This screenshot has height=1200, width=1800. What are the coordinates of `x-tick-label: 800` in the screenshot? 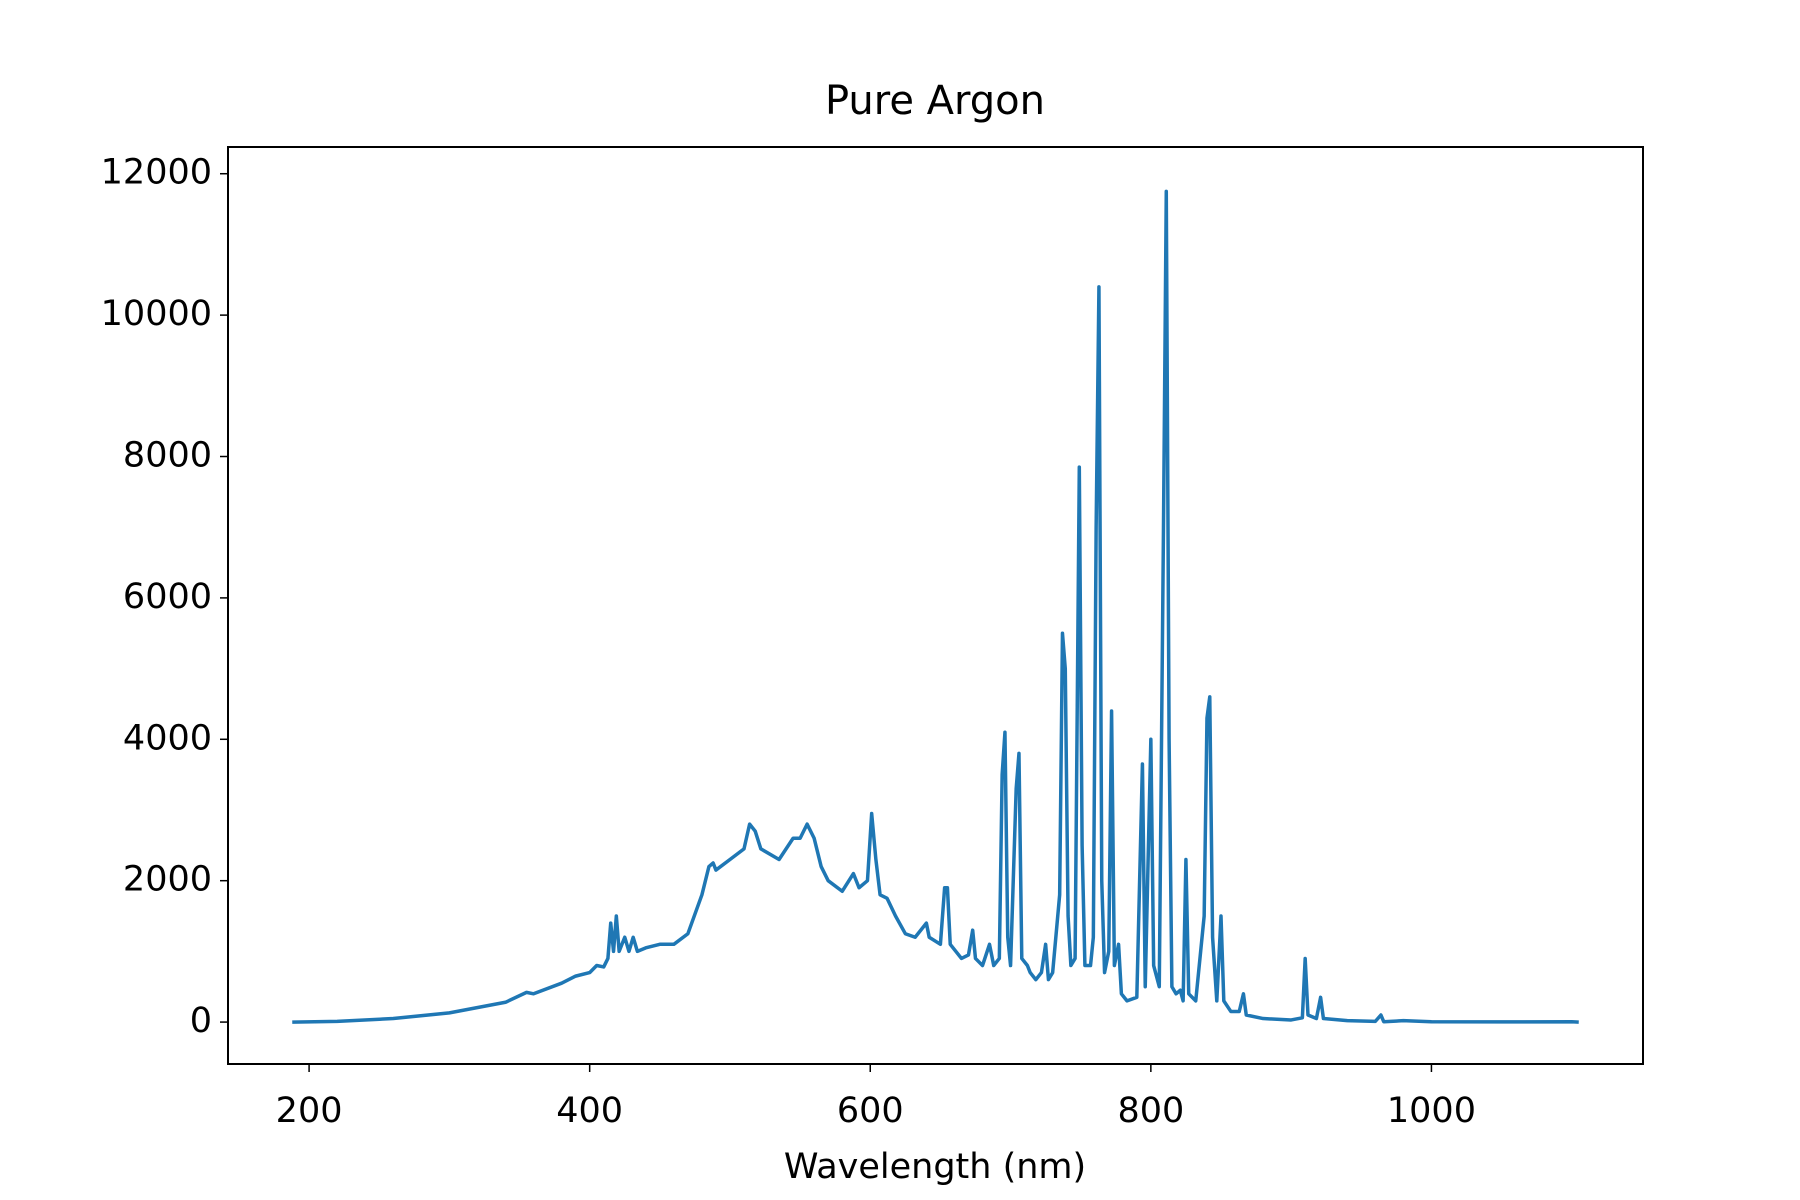 It's located at (1150, 1111).